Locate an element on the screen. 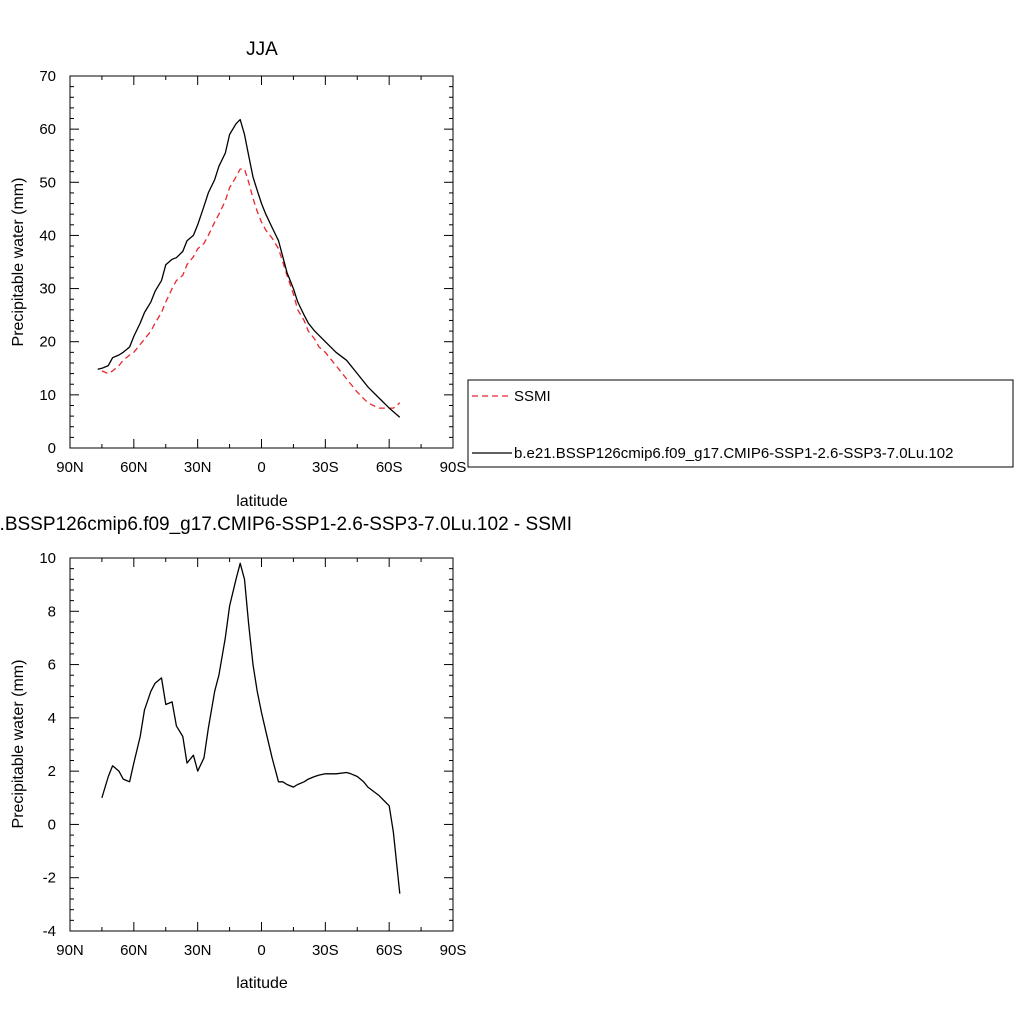  bottom-xtick-label: 60N is located at coordinates (134, 950).